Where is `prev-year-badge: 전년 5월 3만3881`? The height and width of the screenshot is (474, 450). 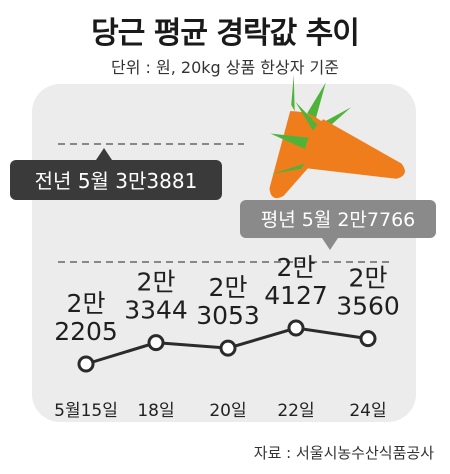
prev-year-badge: 전년 5월 3만3881 is located at coordinates (116, 174).